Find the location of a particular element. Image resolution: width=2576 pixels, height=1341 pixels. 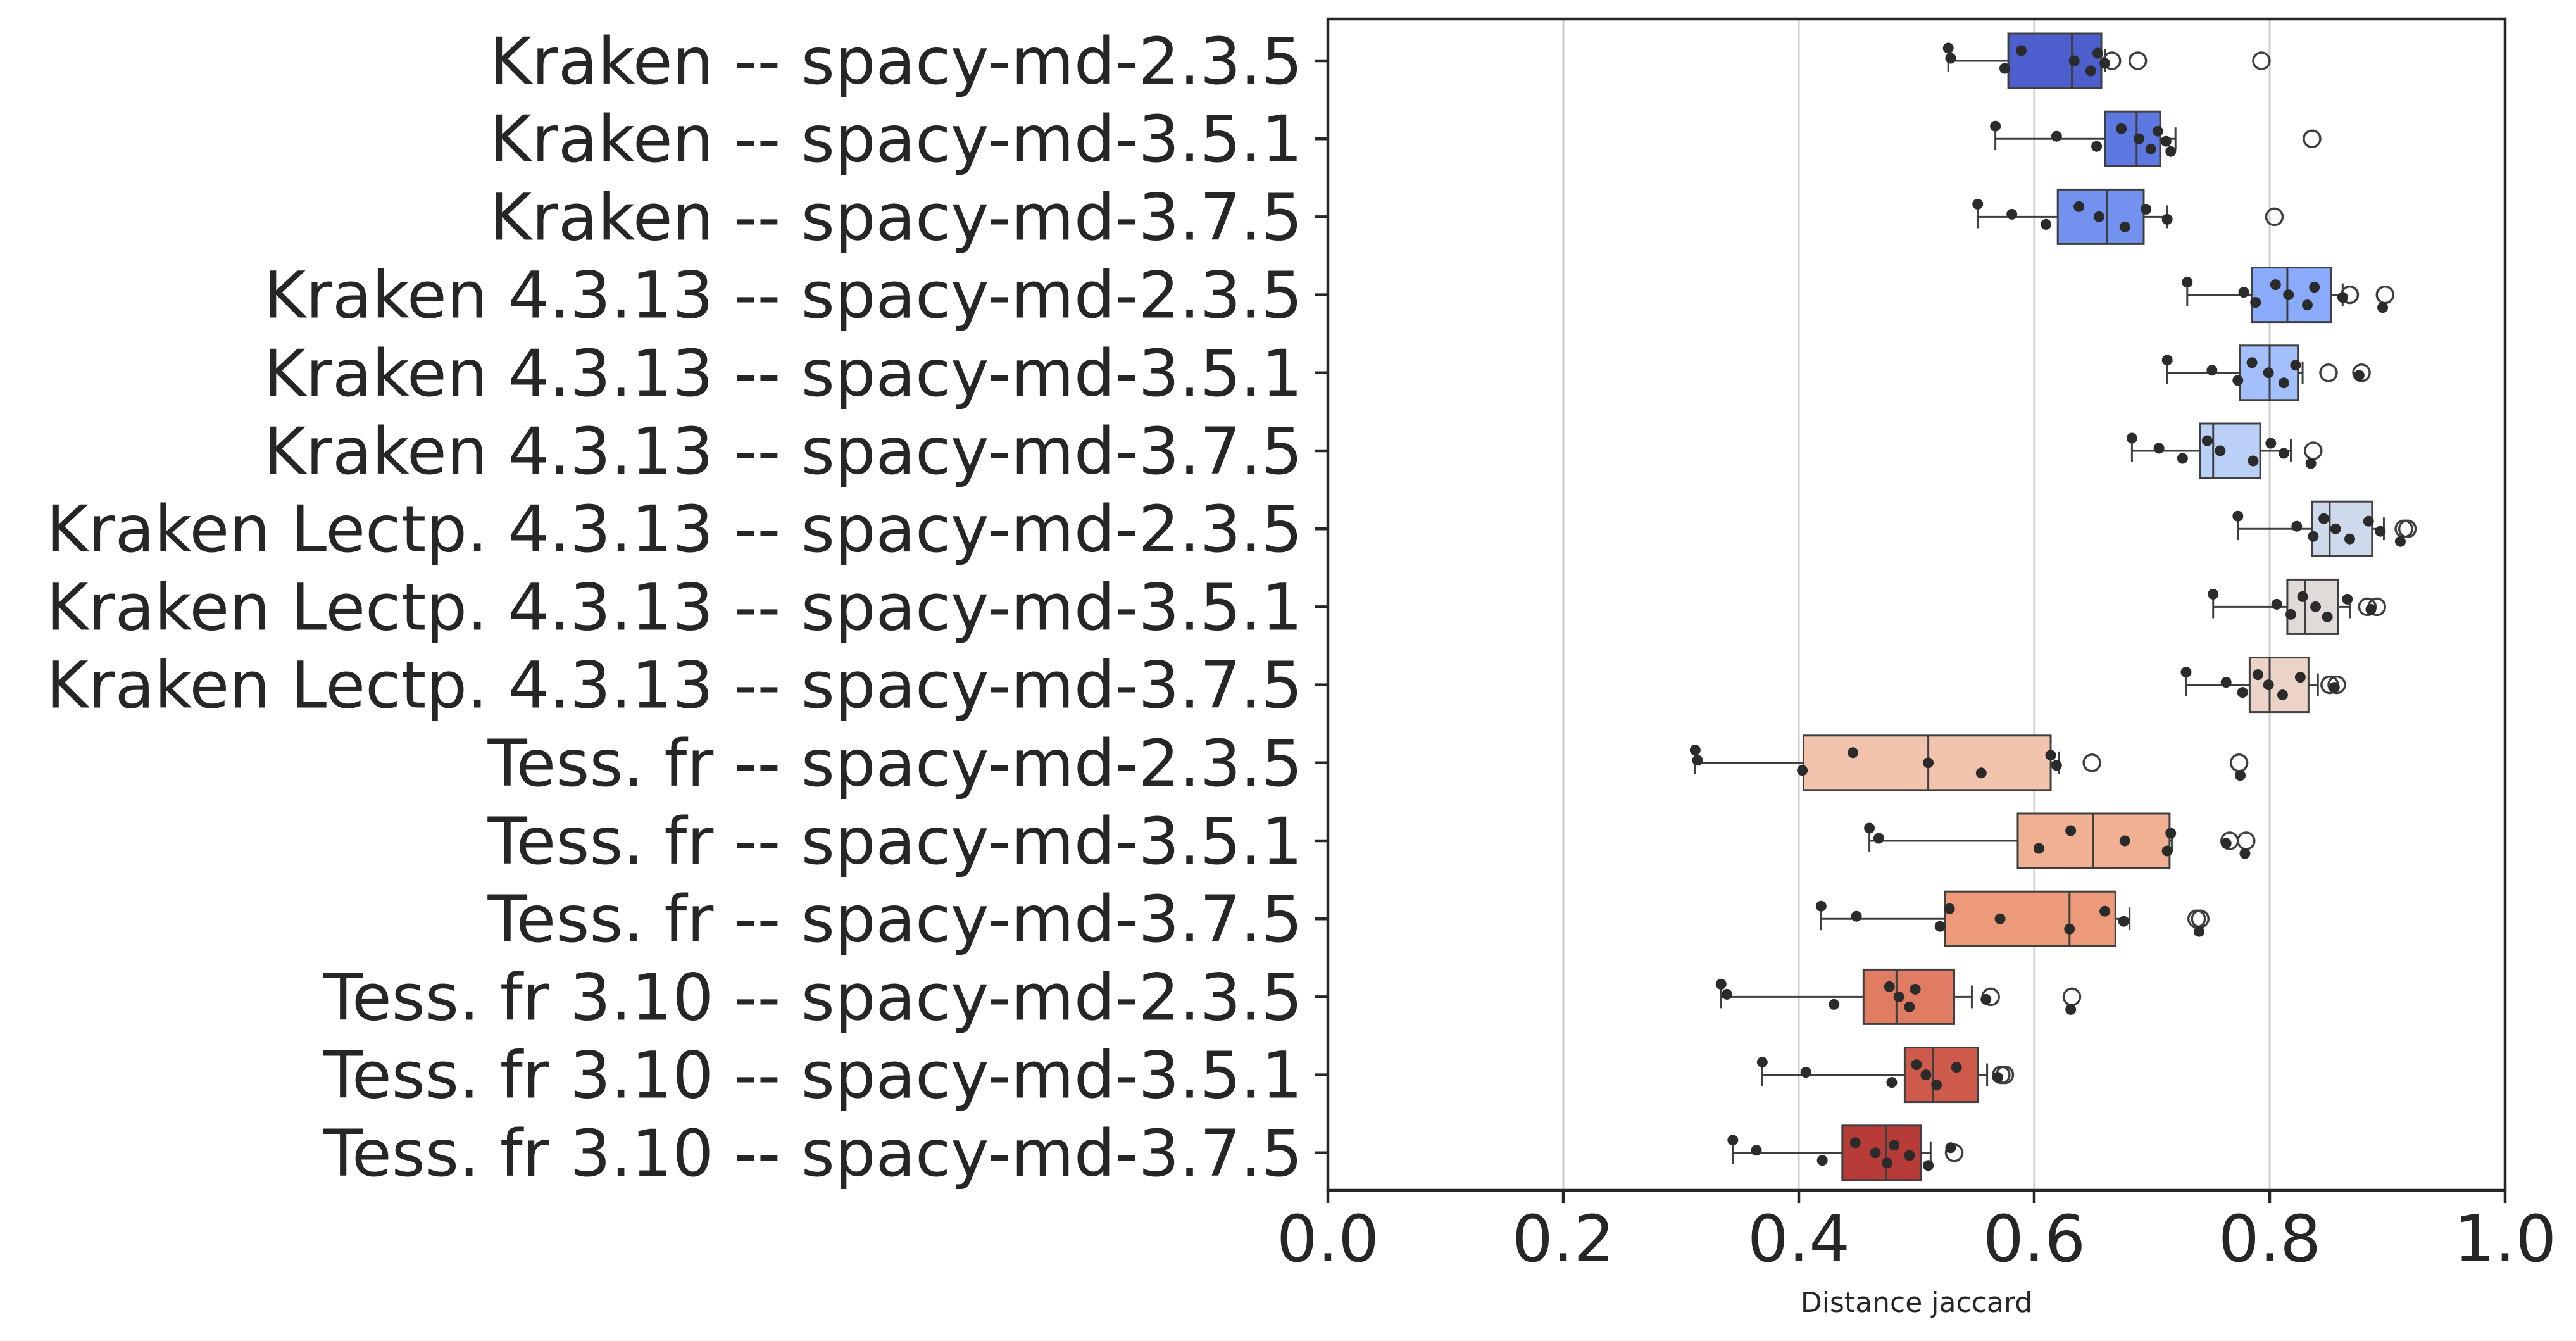

x-tick-label: 0.6 is located at coordinates (2034, 1239).